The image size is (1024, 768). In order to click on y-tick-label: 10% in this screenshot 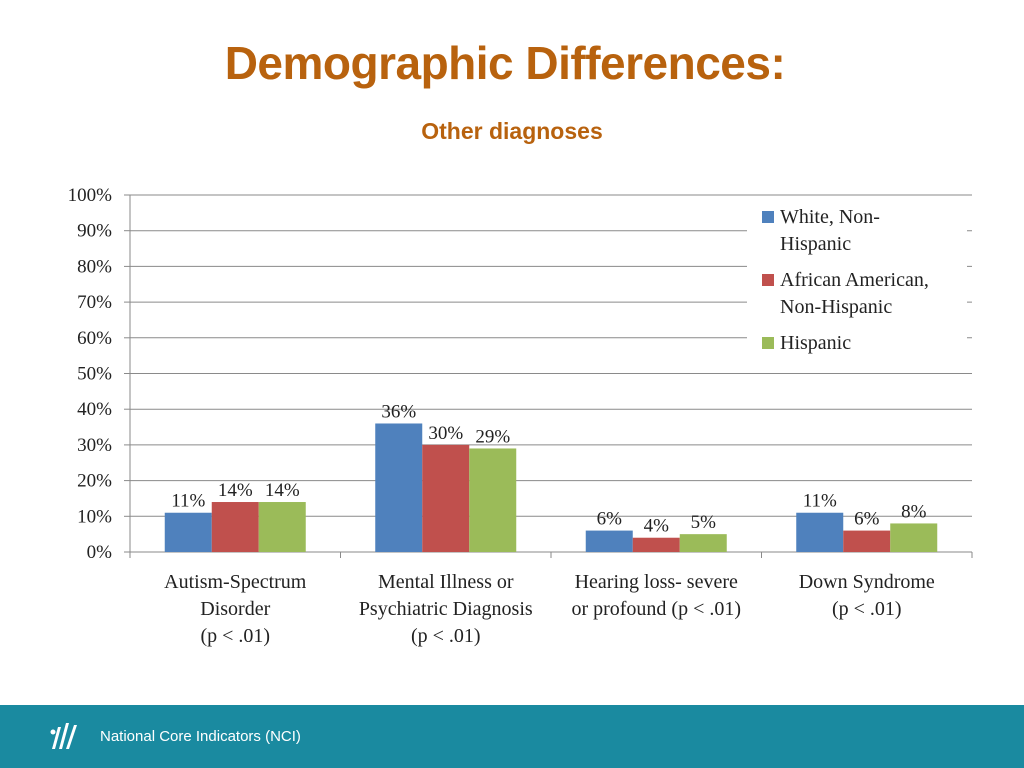, I will do `click(94, 516)`.